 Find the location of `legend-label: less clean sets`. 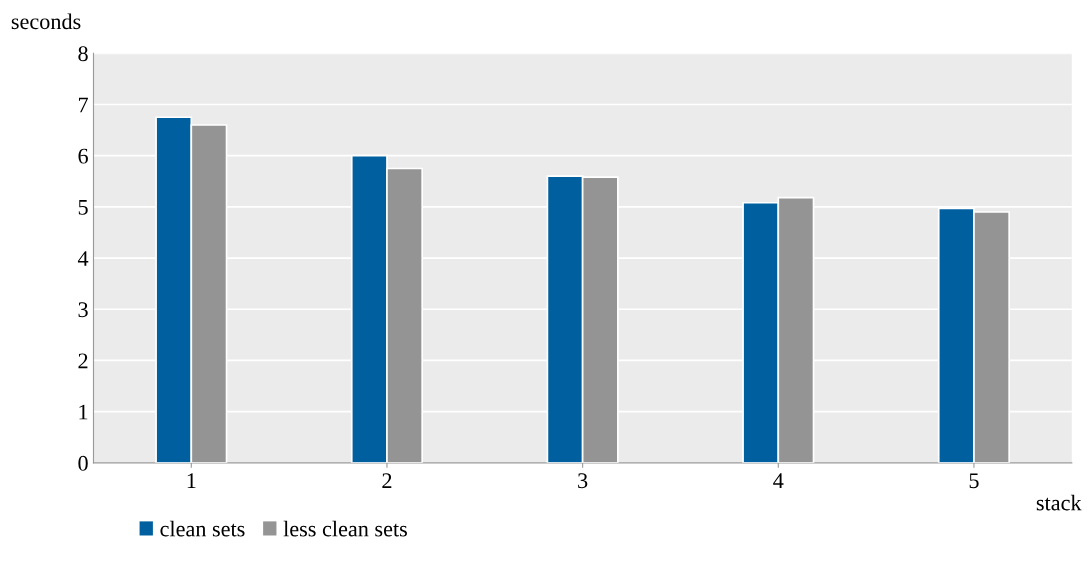

legend-label: less clean sets is located at coordinates (345, 528).